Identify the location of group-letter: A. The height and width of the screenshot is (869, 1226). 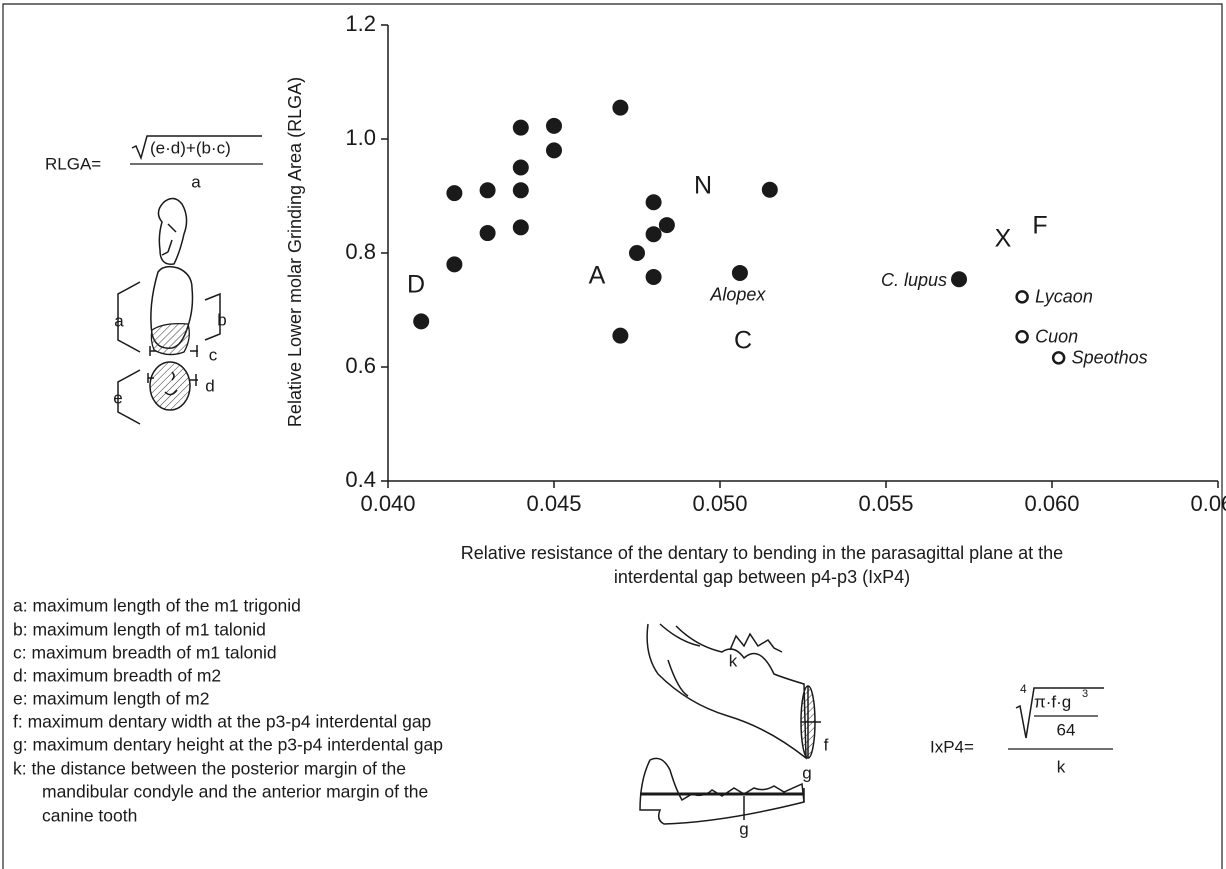
(597, 276).